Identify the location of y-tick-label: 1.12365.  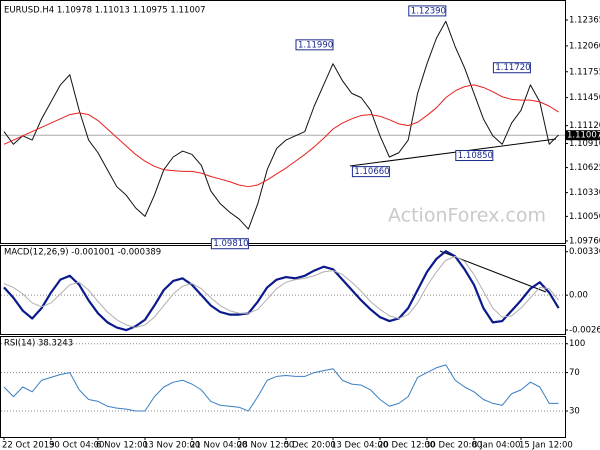
(584, 21).